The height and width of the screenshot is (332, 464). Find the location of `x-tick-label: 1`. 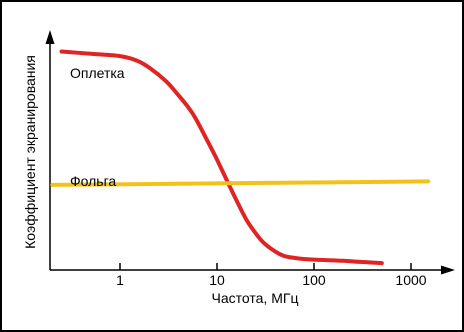

x-tick-label: 1 is located at coordinates (120, 280).